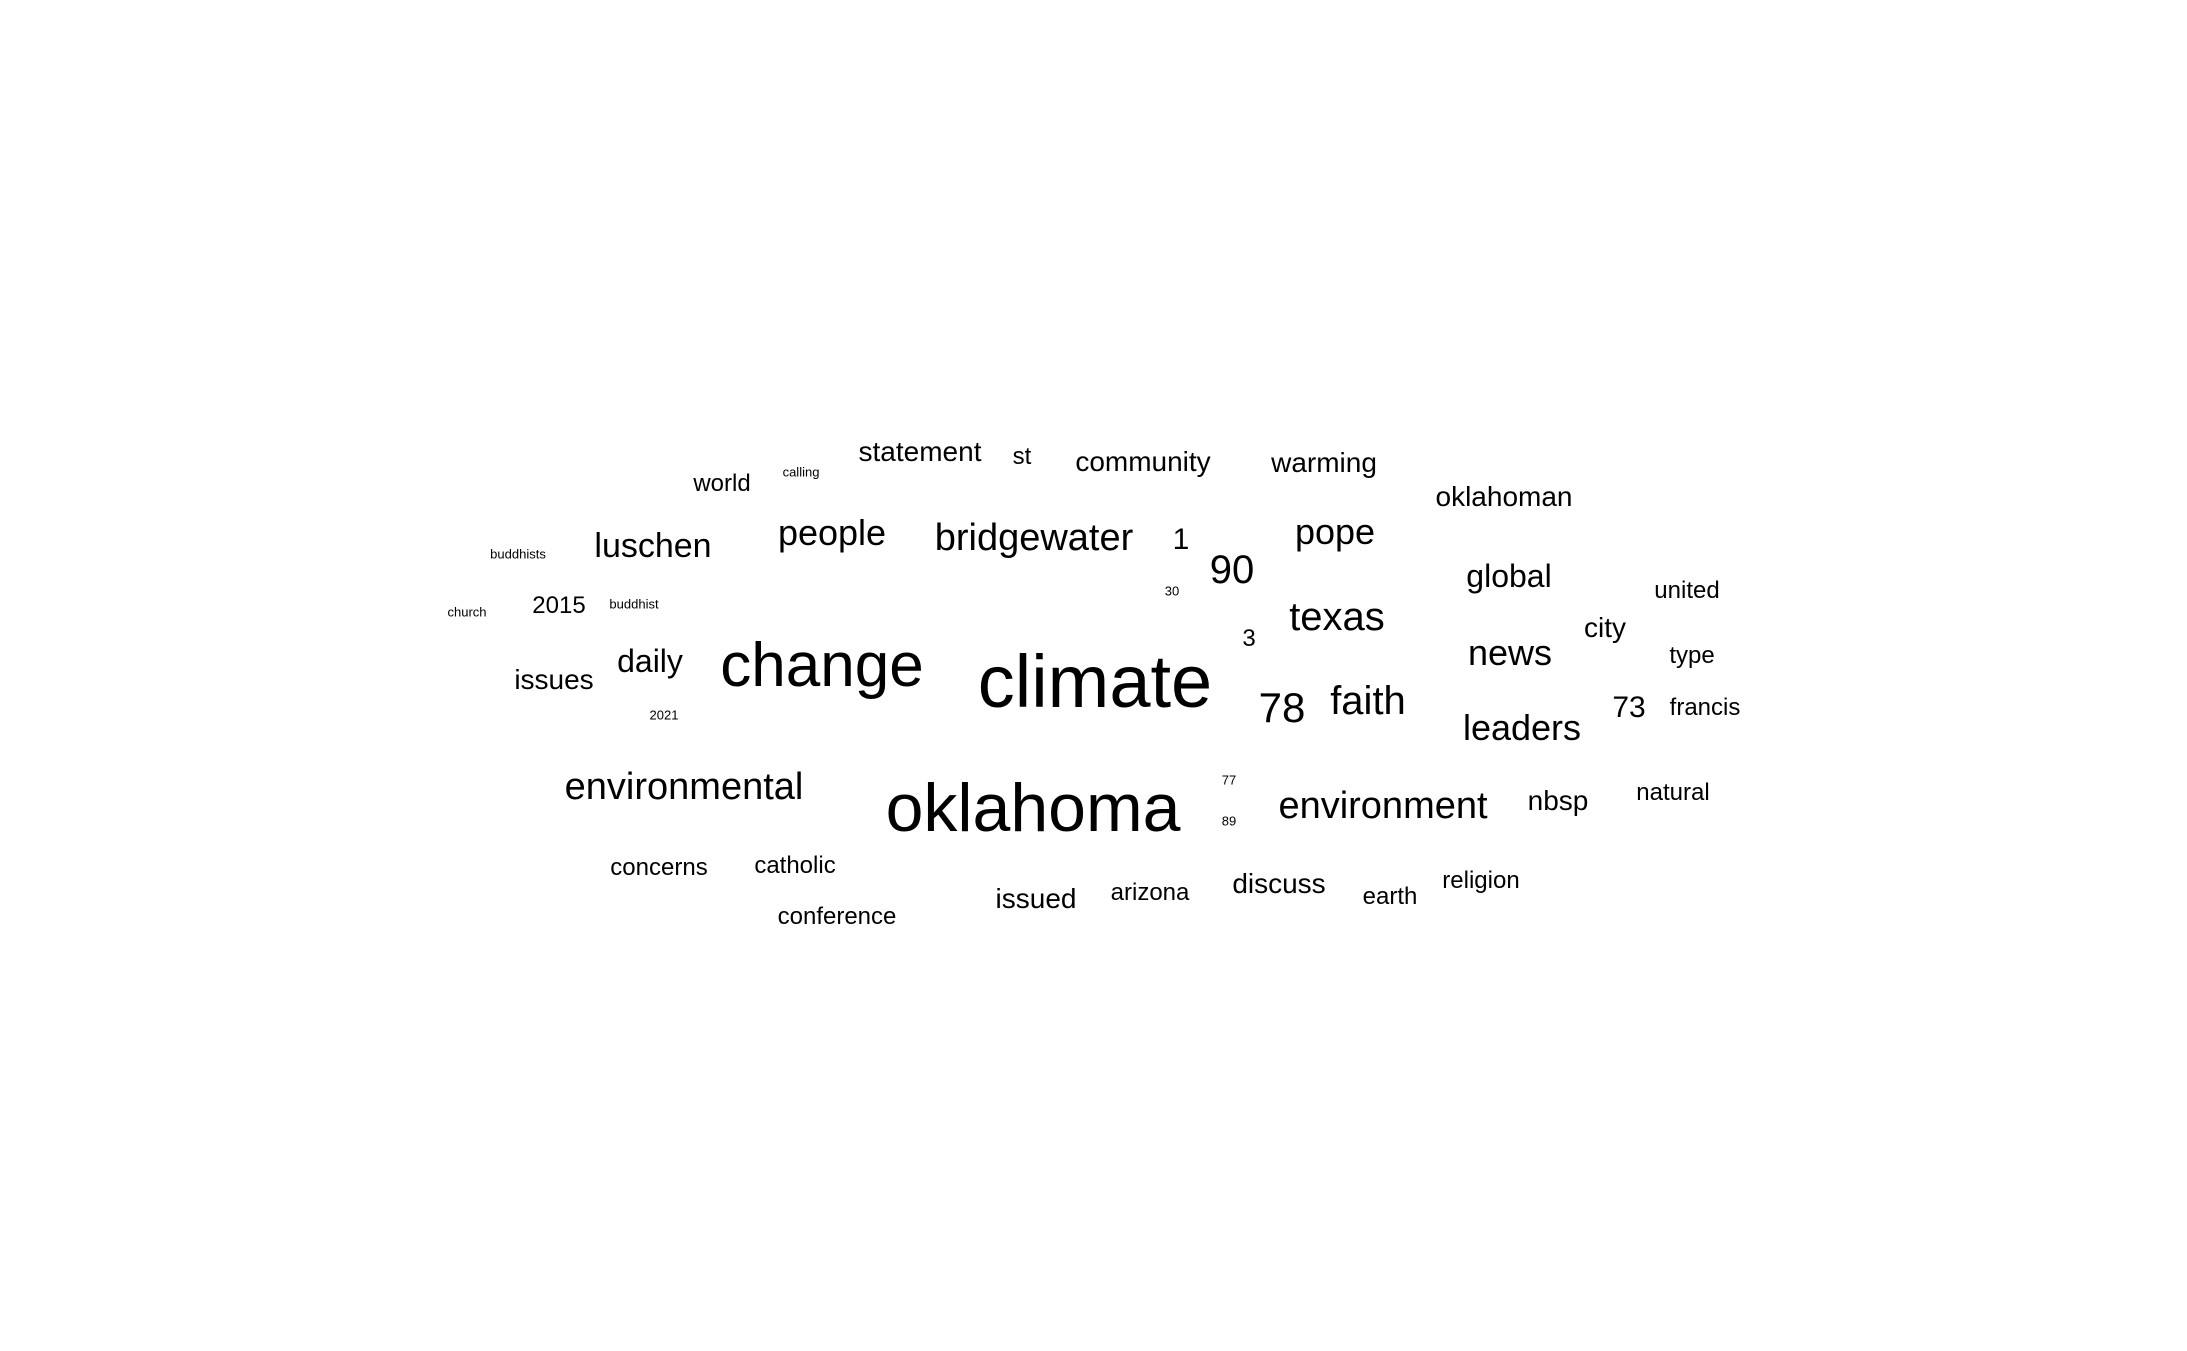  I want to click on cloud-word: 77, so click(1229, 780).